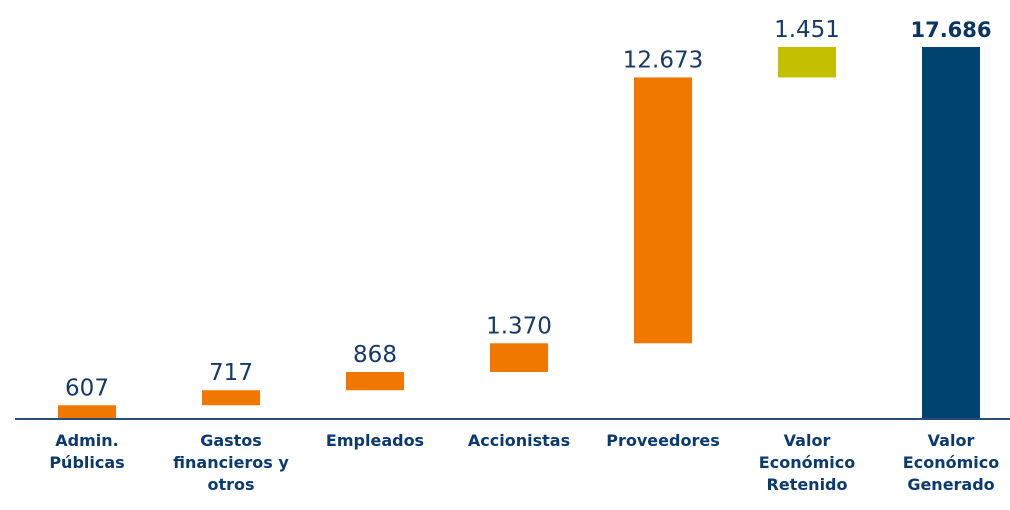  I want to click on value-label: 1.370, so click(519, 326).